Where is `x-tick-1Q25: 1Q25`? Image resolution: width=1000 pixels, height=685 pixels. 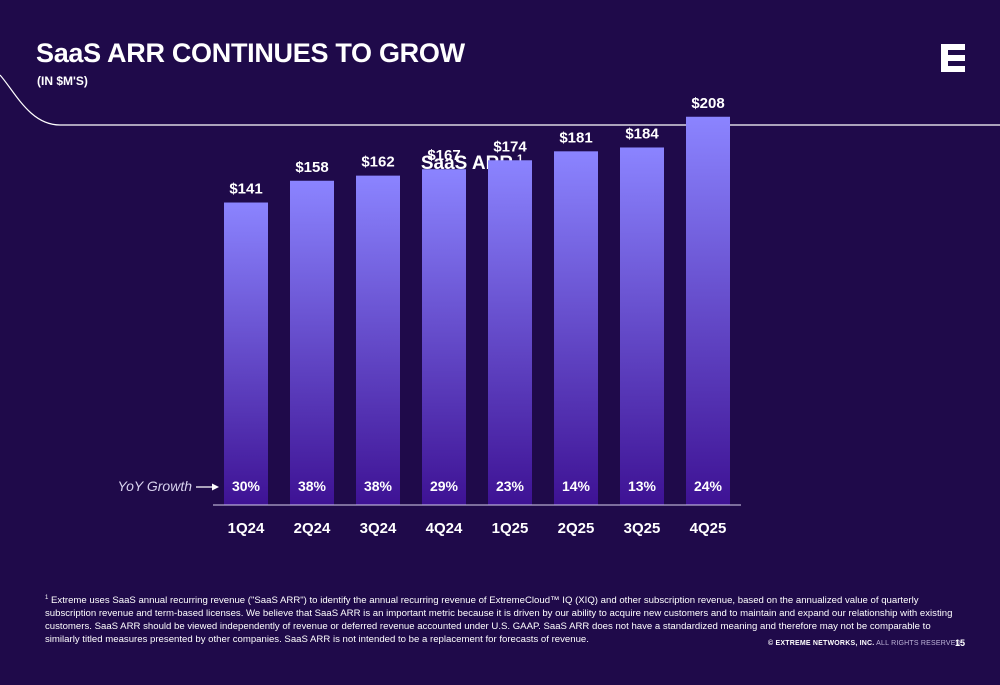
x-tick-1Q25: 1Q25 is located at coordinates (510, 528).